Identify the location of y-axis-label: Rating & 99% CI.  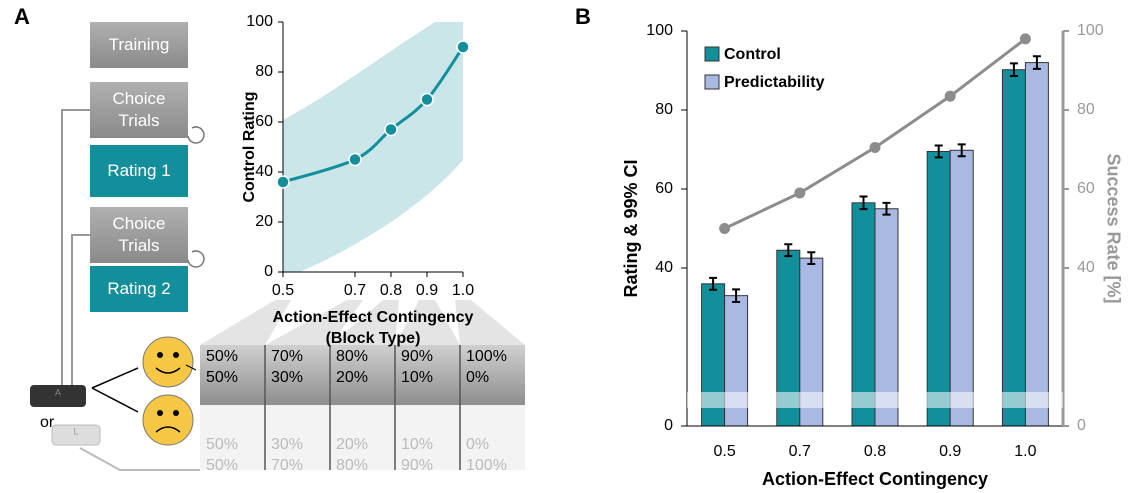
(631, 228).